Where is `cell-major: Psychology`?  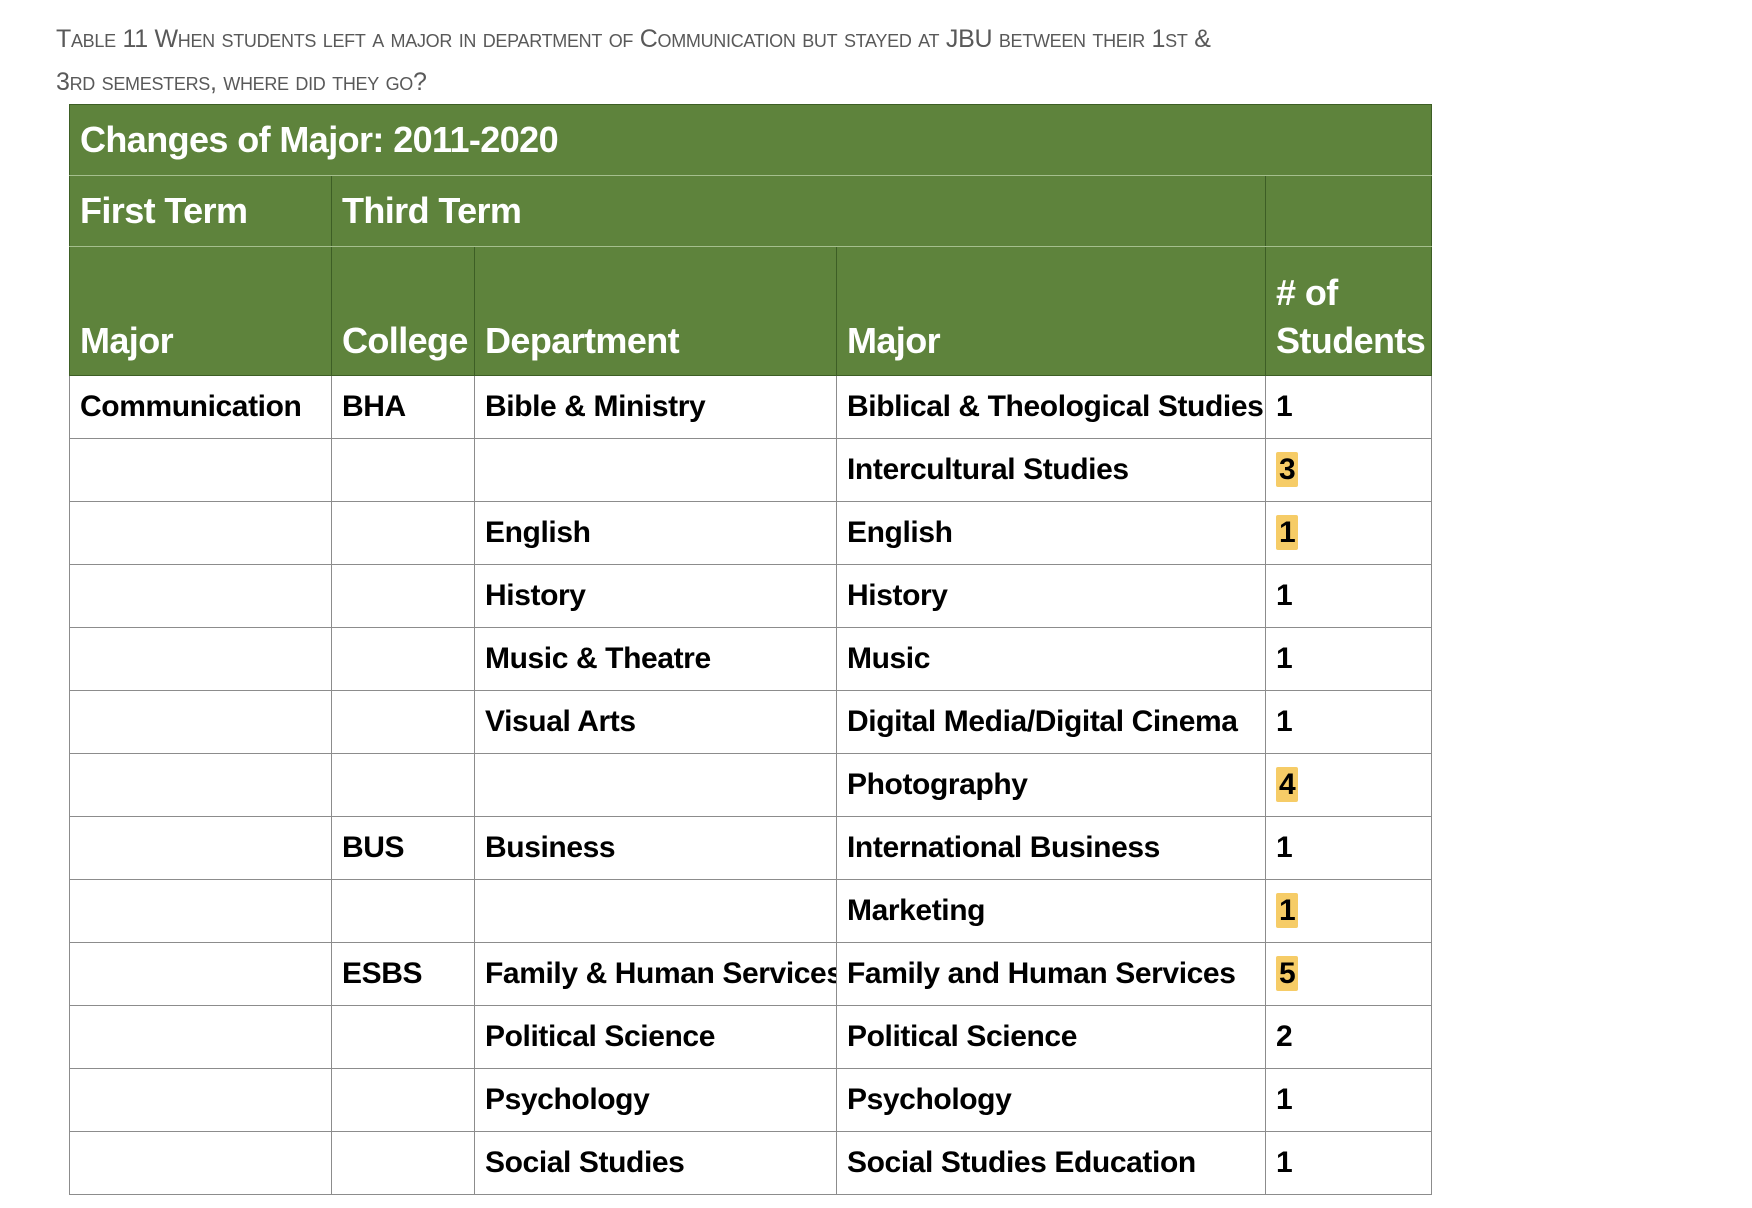 cell-major: Psychology is located at coordinates (1051, 1100).